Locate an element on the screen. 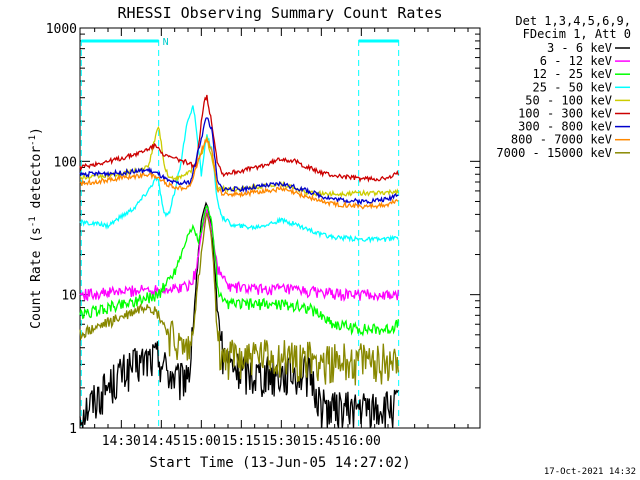  legend-label: 25 - 50 keV is located at coordinates (572, 87).